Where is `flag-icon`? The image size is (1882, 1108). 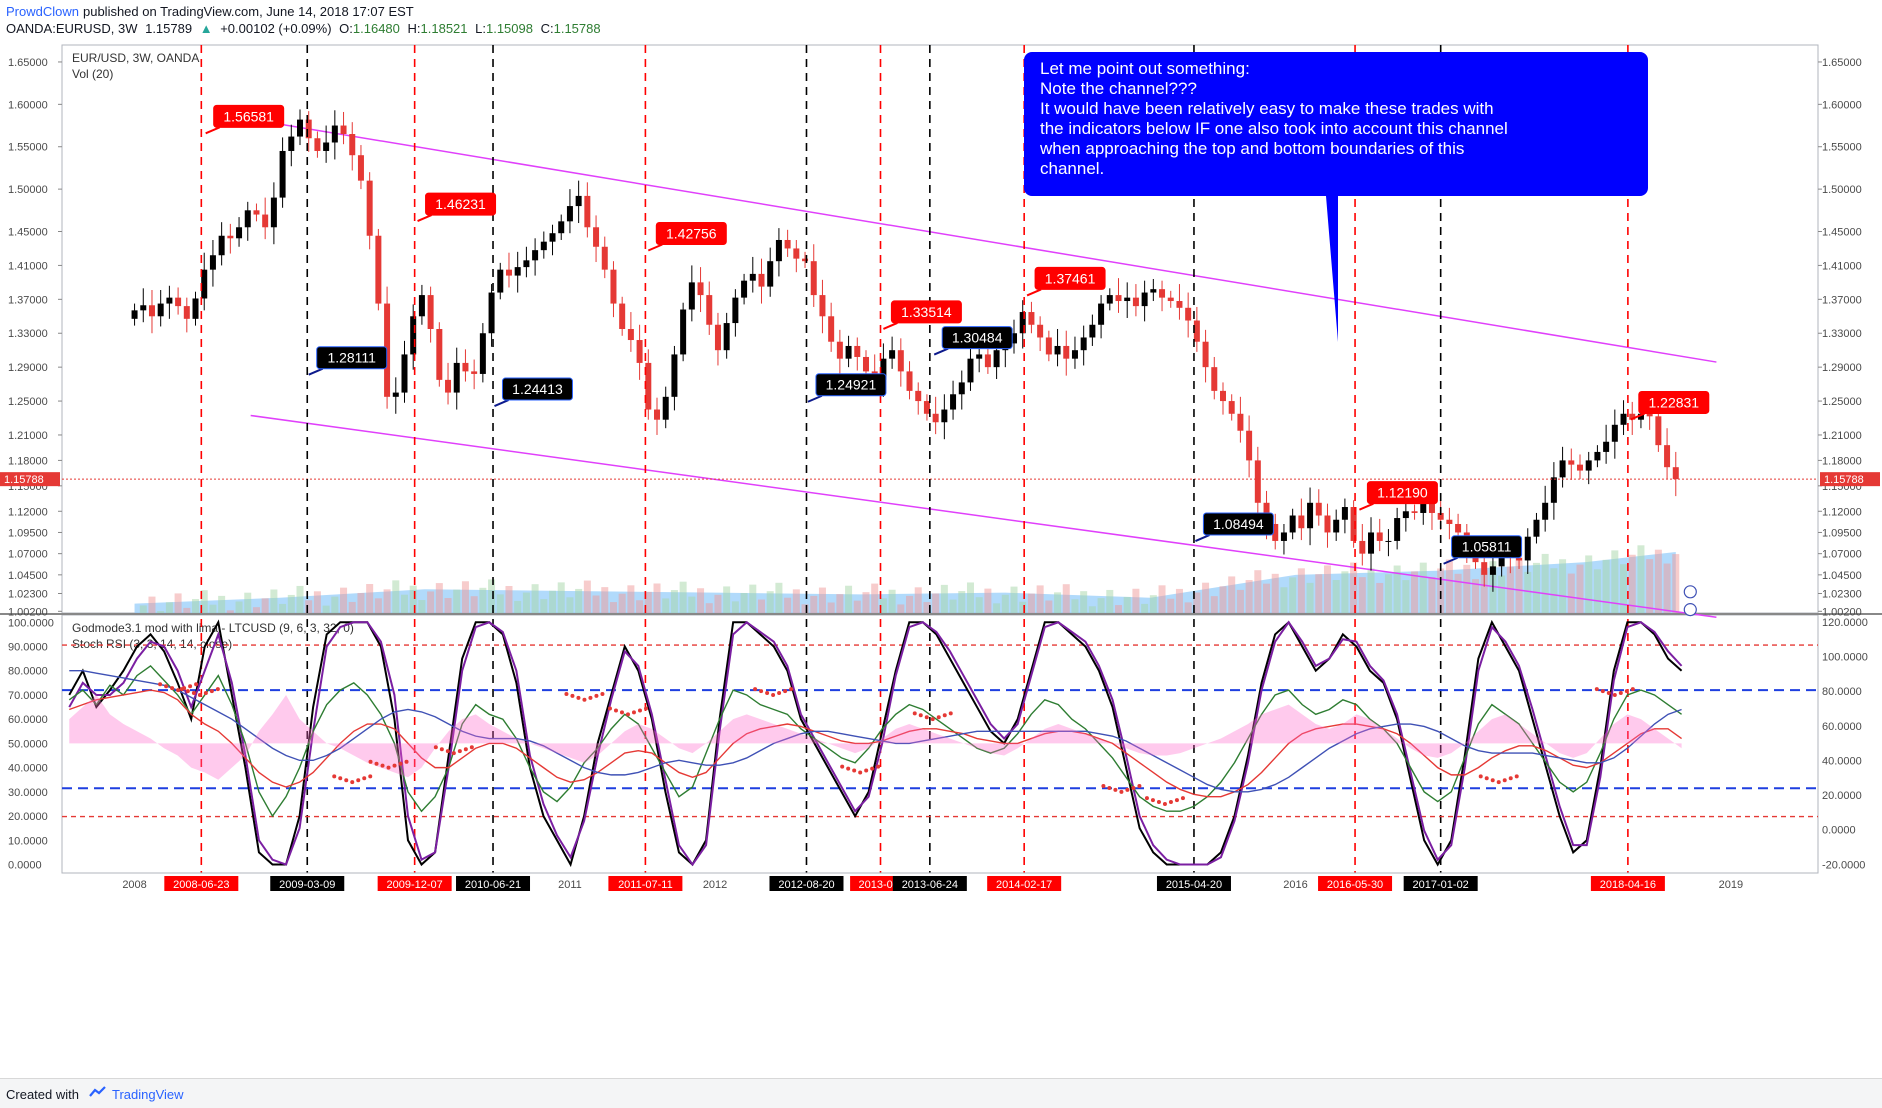
flag-icon is located at coordinates (1690, 592).